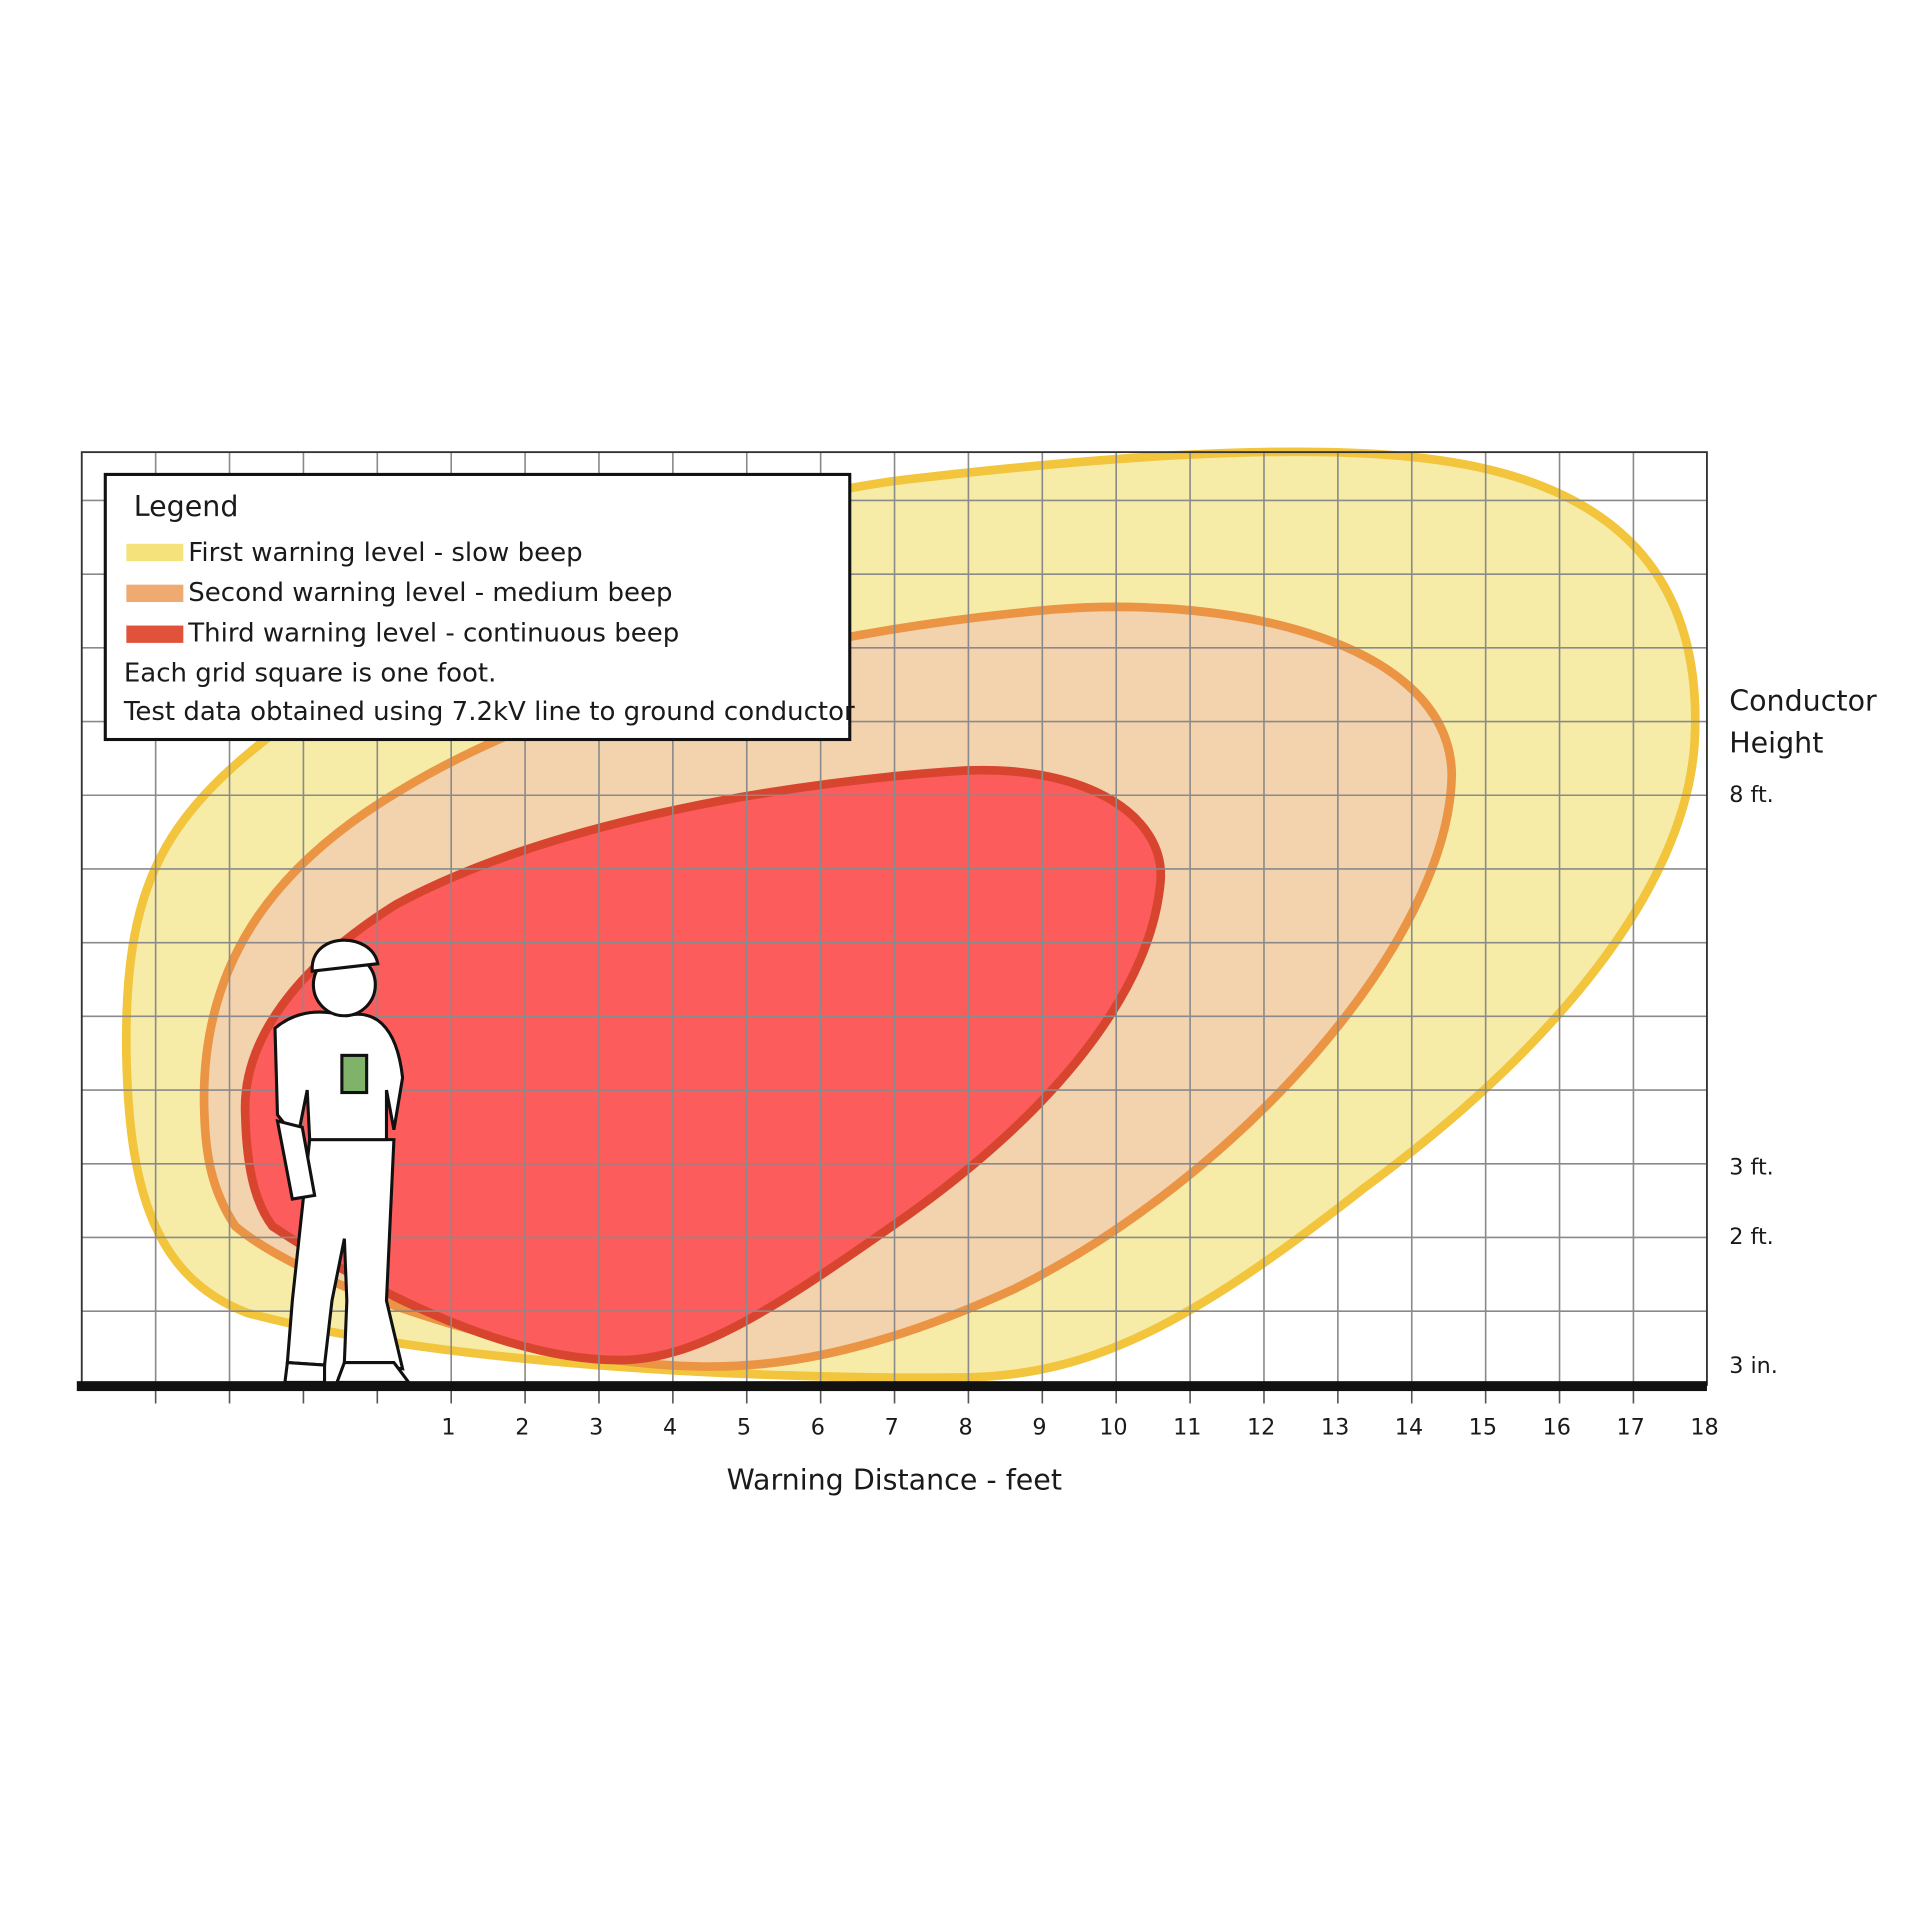 This screenshot has height=1924, width=1920. I want to click on y-tick-label: 2 ft., so click(1751, 1237).